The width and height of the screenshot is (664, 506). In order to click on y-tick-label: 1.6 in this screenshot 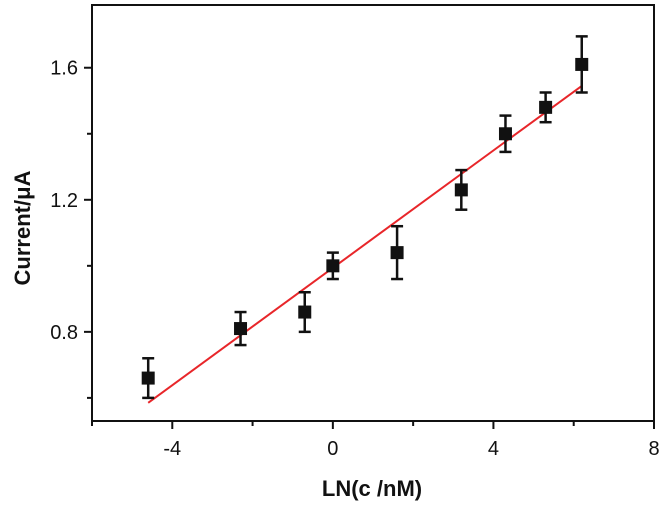, I will do `click(64, 69)`.